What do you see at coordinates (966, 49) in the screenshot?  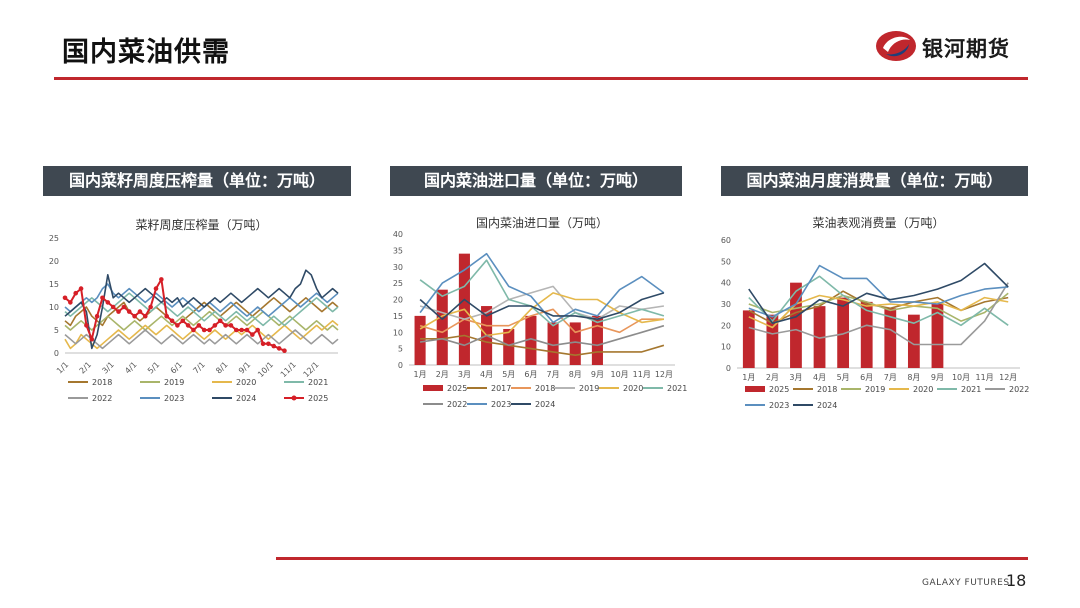 I see `logo-text: 银河期货` at bounding box center [966, 49].